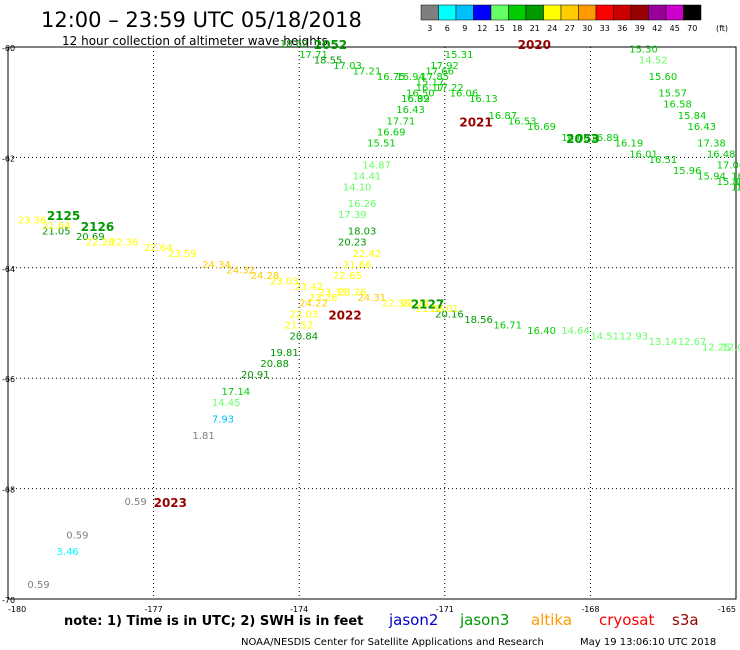  I want to click on swh-data-label: 12.93, so click(634, 337).